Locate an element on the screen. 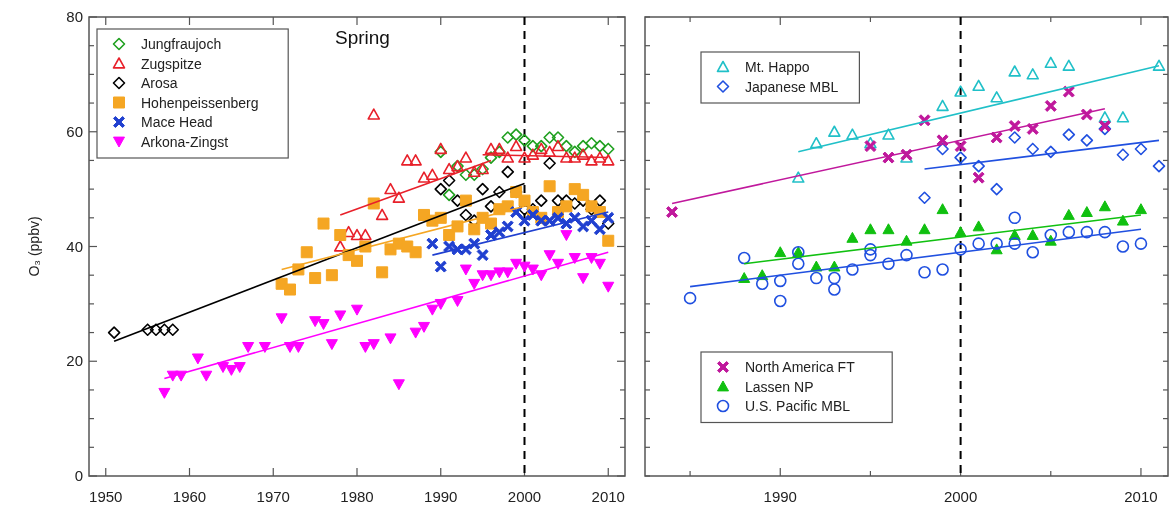 The image size is (1173, 520). y-tick-label: 60 is located at coordinates (74, 131).